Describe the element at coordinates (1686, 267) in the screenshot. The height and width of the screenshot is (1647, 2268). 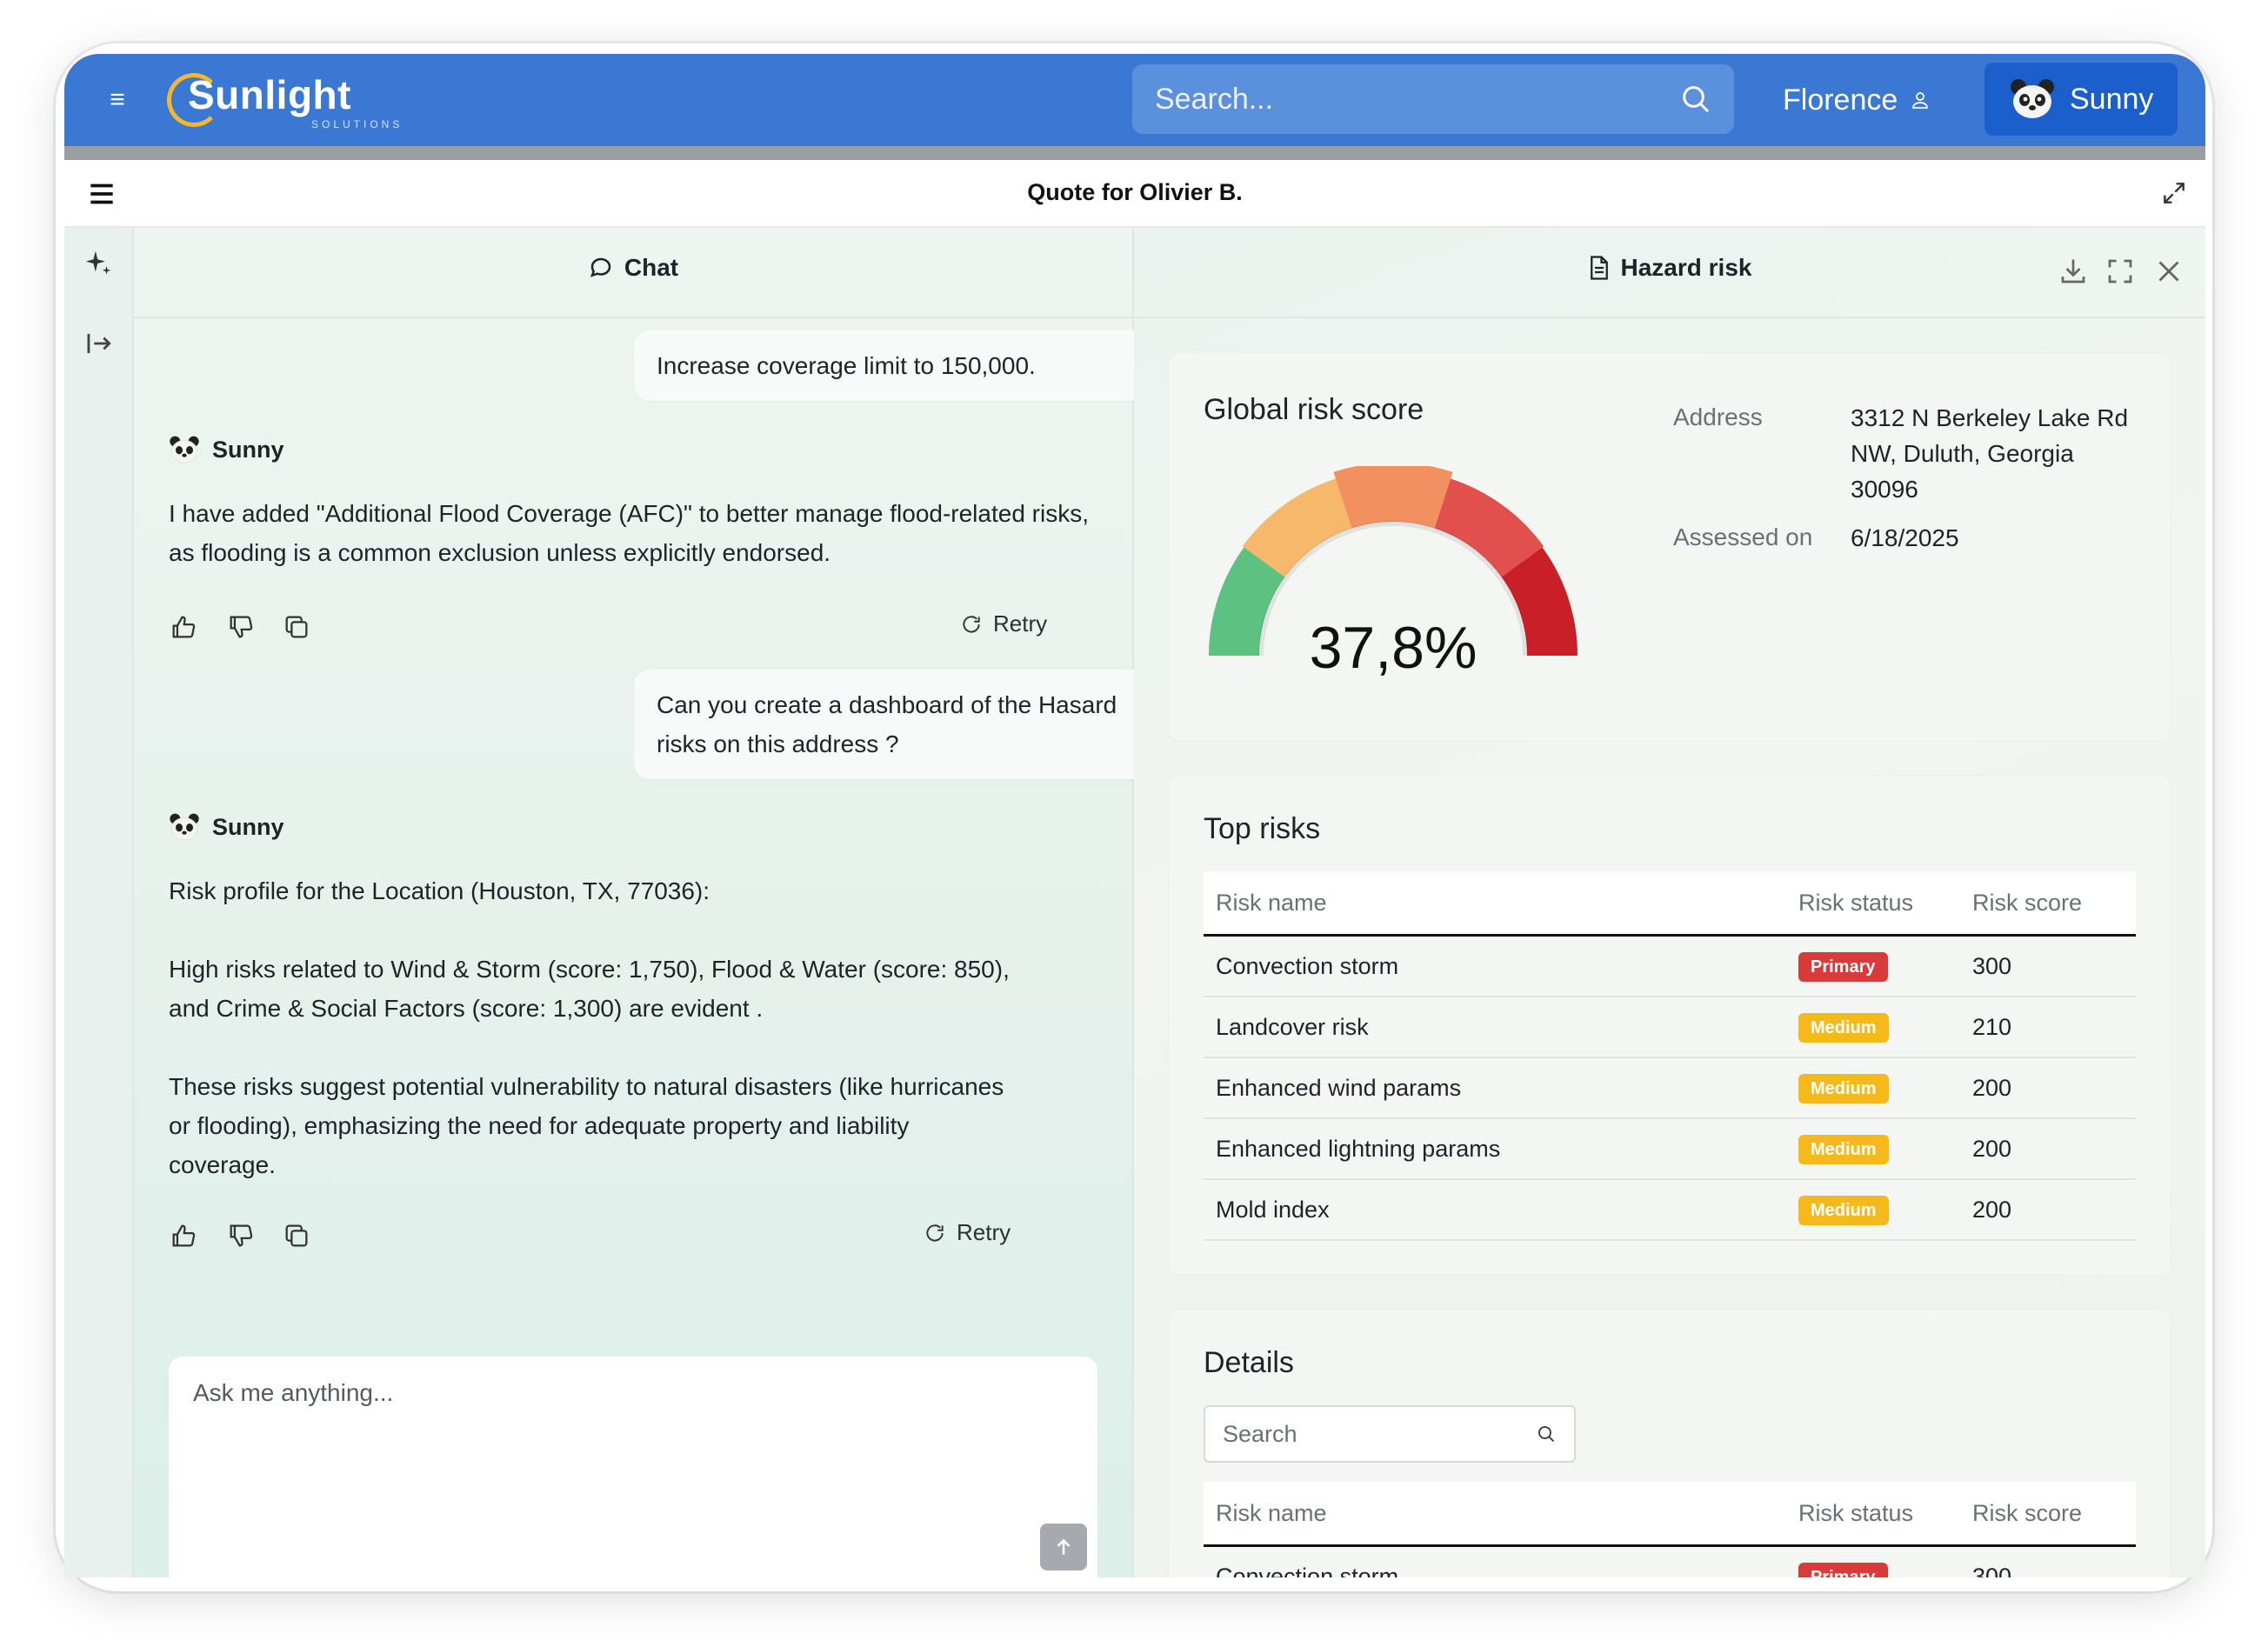
I see `hazard-tab-label: Hazard risk` at that location.